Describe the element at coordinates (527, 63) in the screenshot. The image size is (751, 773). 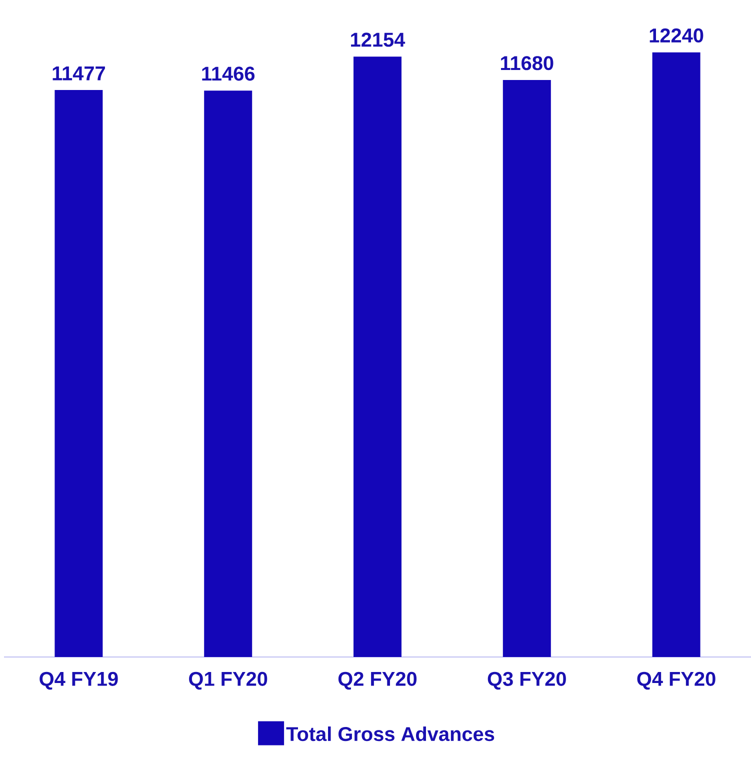
I see `data-label: 11680` at that location.